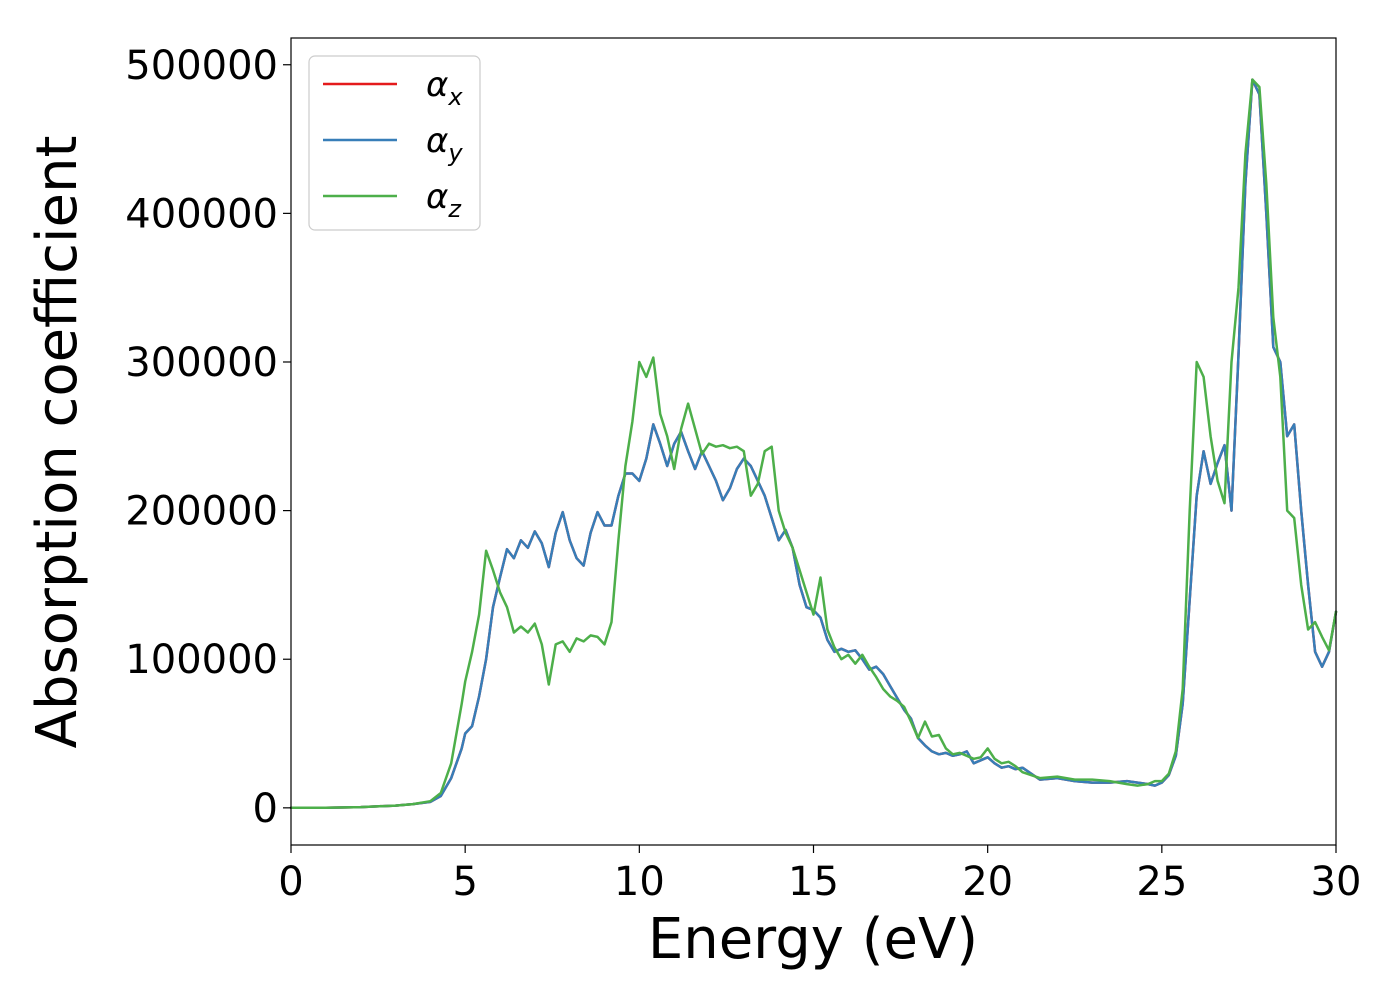 This screenshot has width=1400, height=1000. What do you see at coordinates (394, 143) in the screenshot?
I see `legend-box` at bounding box center [394, 143].